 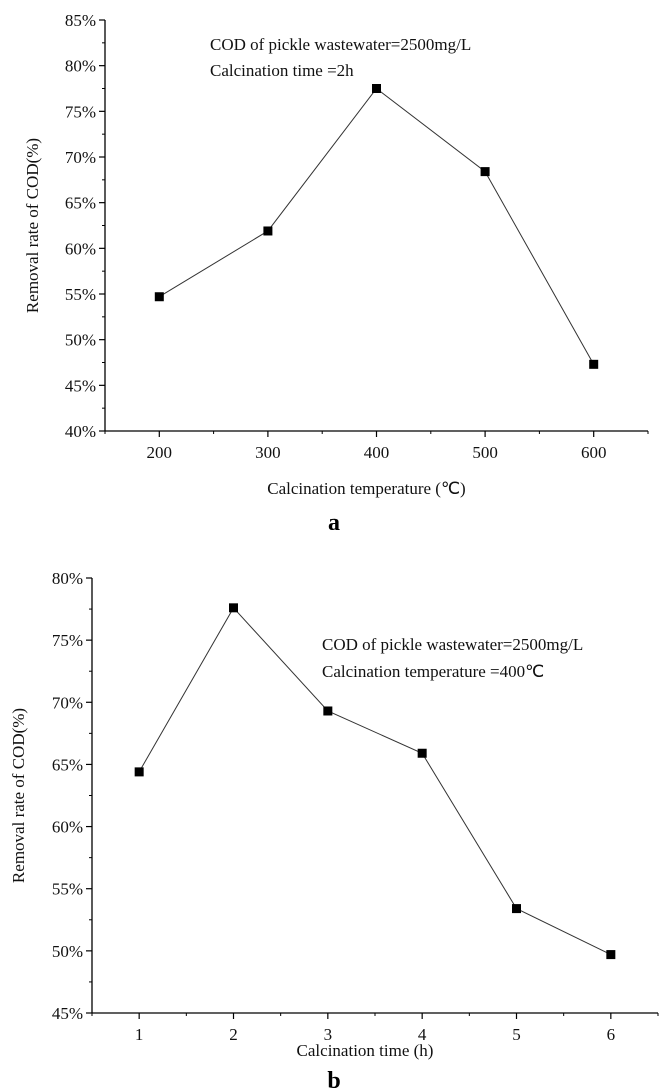 I want to click on x-tick-label: 600, so click(x=594, y=452).